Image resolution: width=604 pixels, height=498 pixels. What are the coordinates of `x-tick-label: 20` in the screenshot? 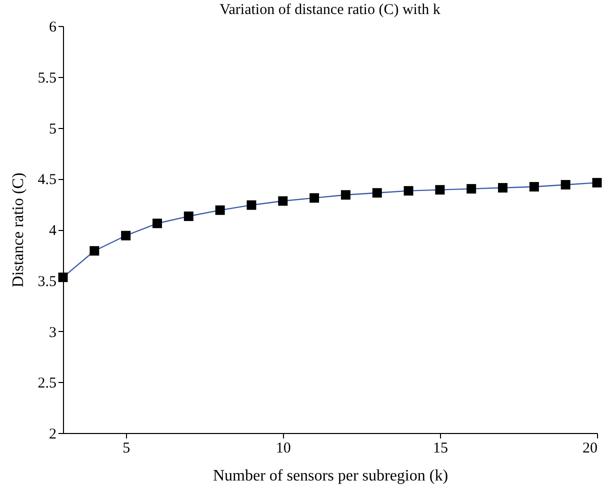 It's located at (590, 448).